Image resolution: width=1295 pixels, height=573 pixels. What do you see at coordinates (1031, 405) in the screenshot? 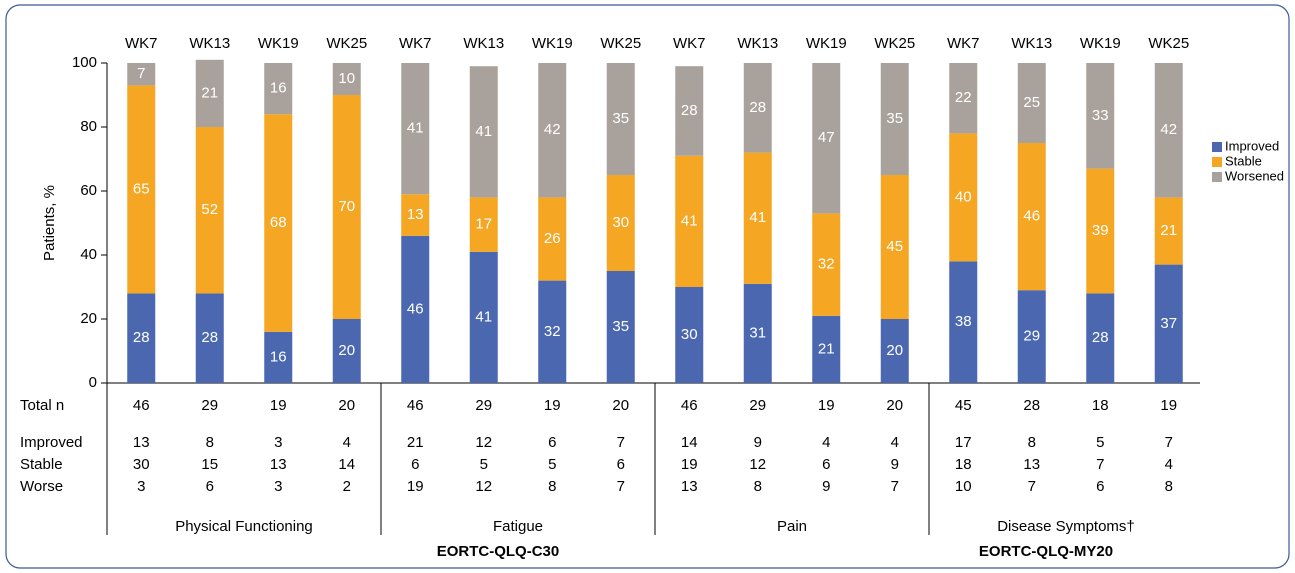
I see `table-cell: 28` at bounding box center [1031, 405].